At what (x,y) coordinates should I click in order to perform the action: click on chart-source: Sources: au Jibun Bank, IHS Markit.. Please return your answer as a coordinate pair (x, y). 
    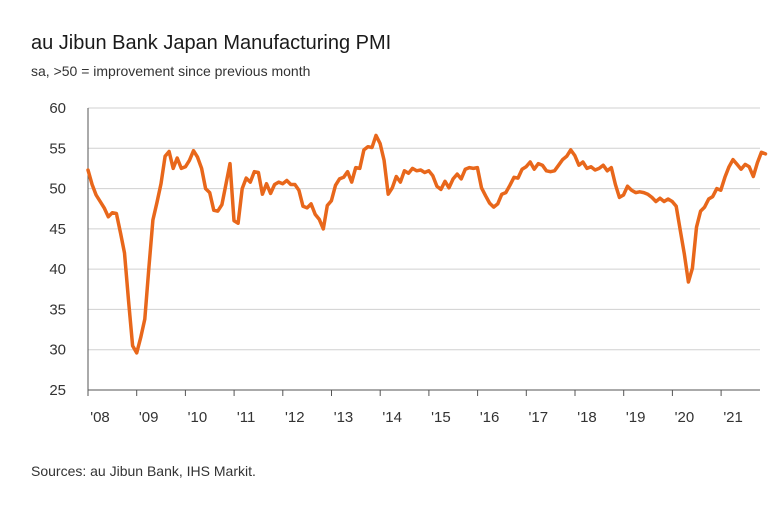
    Looking at the image, I should click on (143, 471).